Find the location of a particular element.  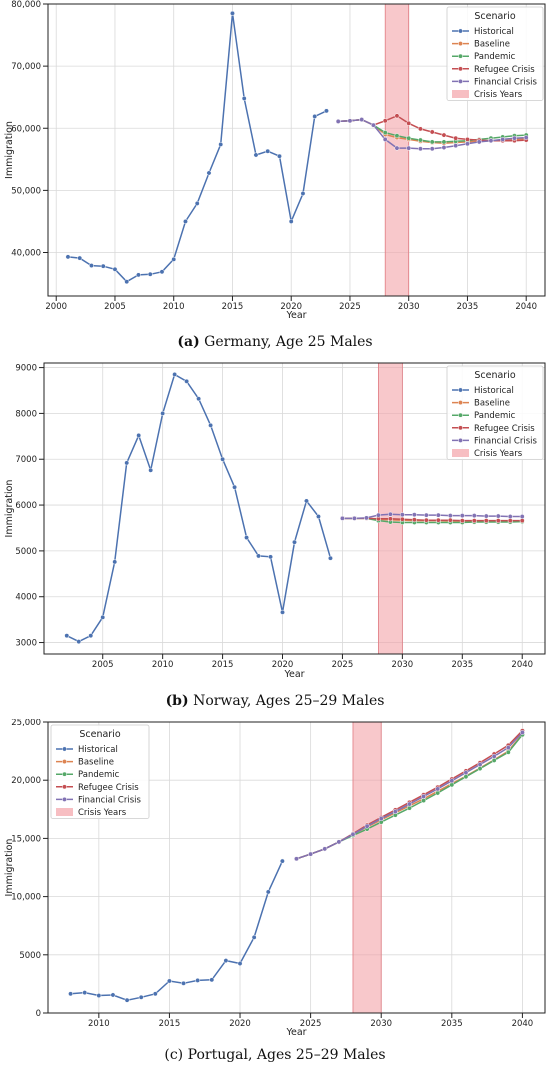

caption-text: Portugal, Ages 25–29 Males is located at coordinates (286, 1055).